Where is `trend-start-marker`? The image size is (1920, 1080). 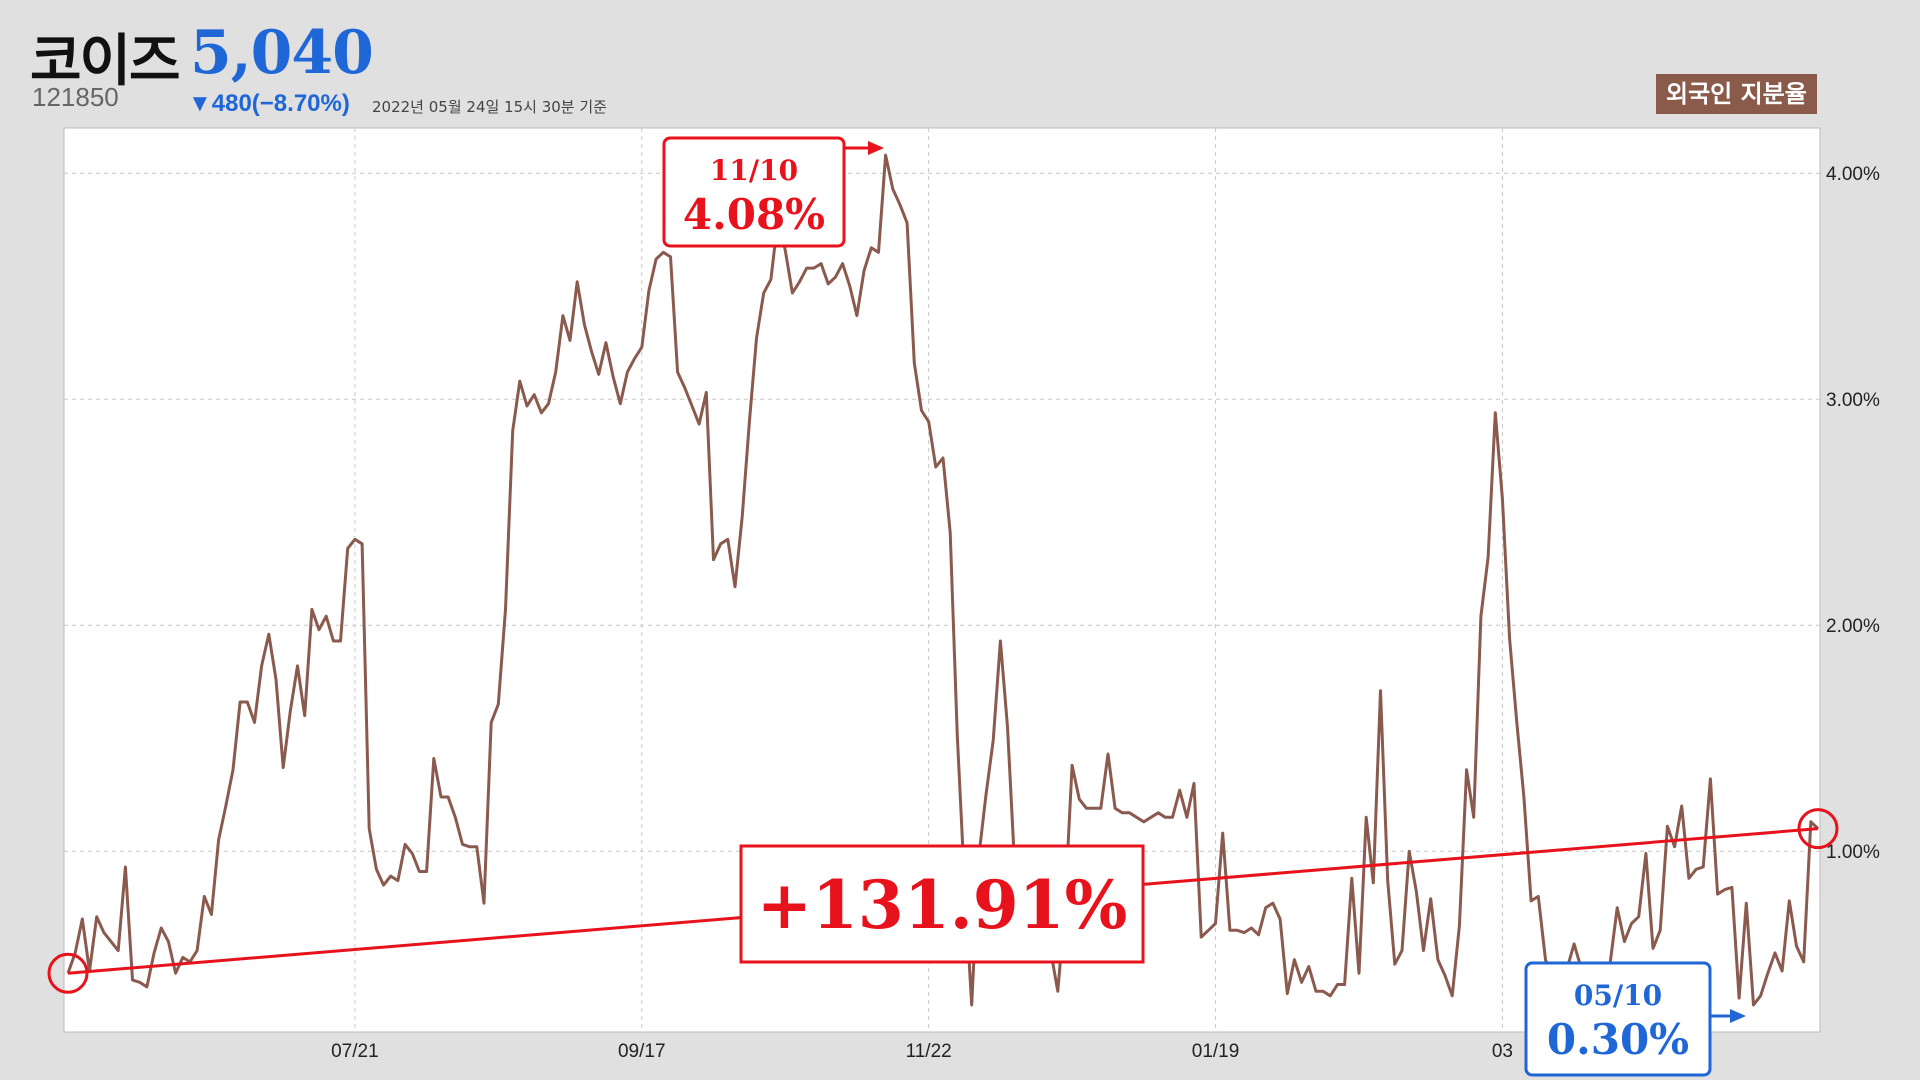 trend-start-marker is located at coordinates (68, 973).